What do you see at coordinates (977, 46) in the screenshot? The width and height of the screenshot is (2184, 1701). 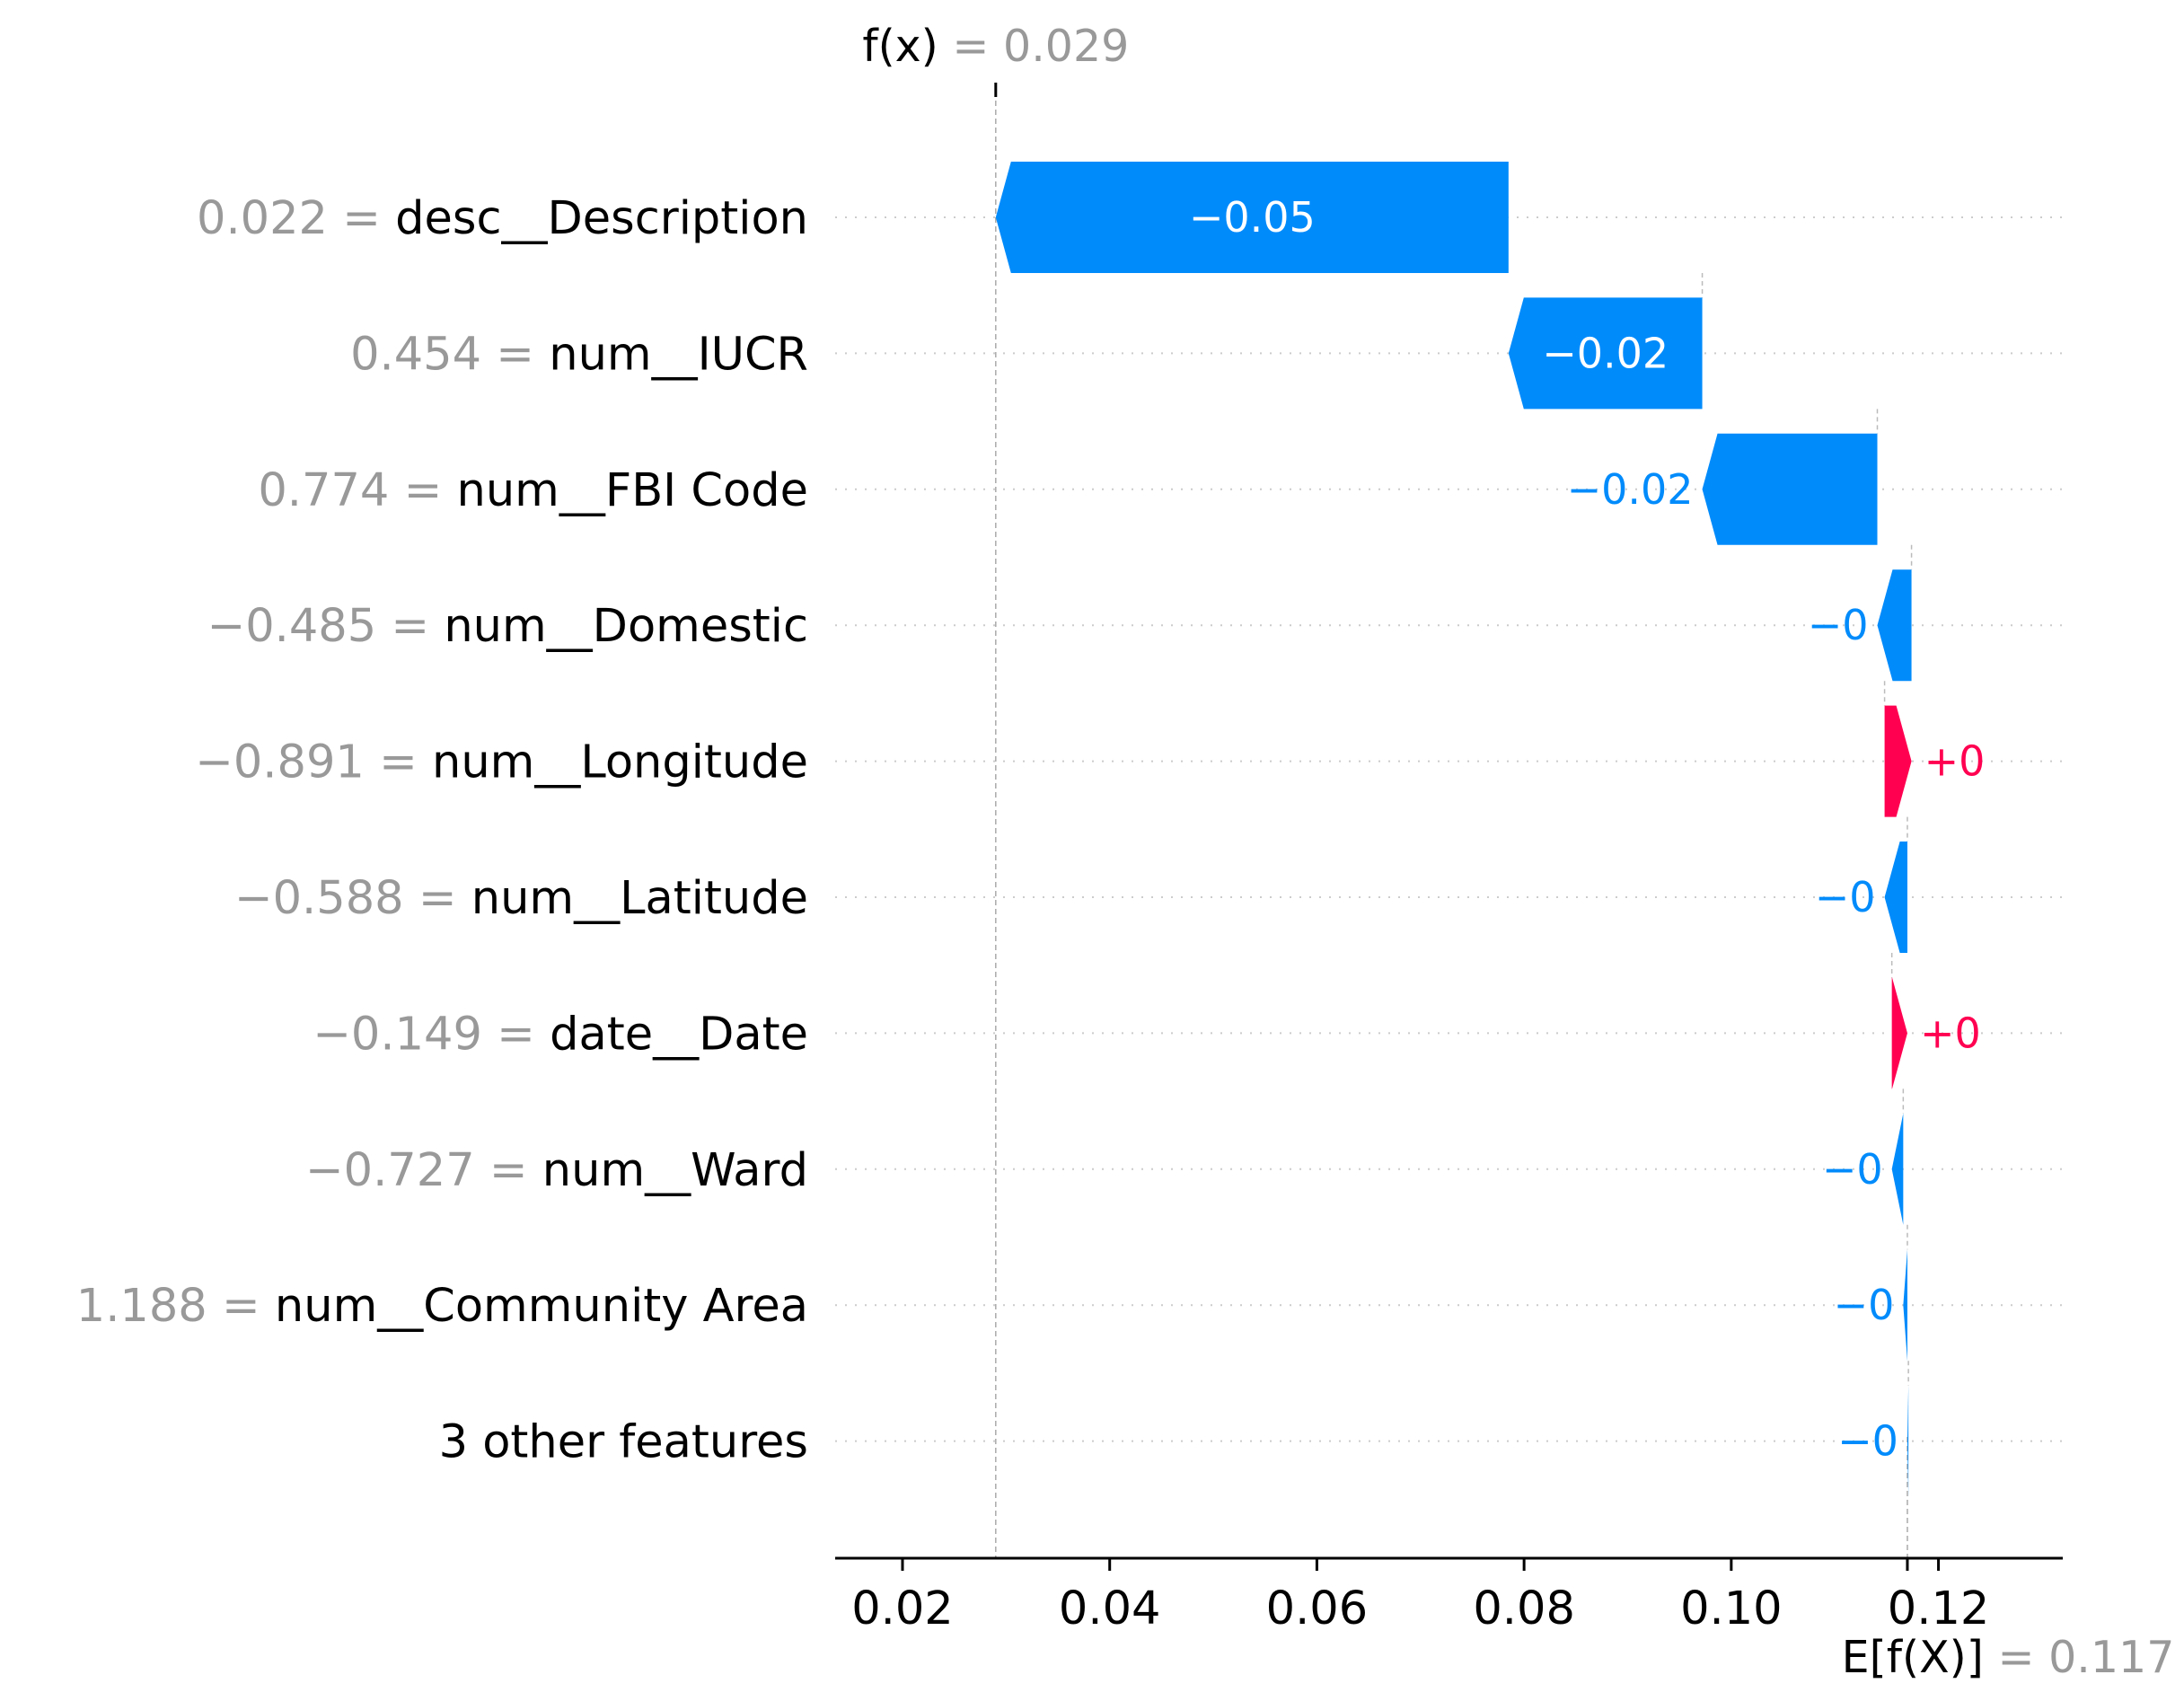 I see `fx-annotation-equals: =` at bounding box center [977, 46].